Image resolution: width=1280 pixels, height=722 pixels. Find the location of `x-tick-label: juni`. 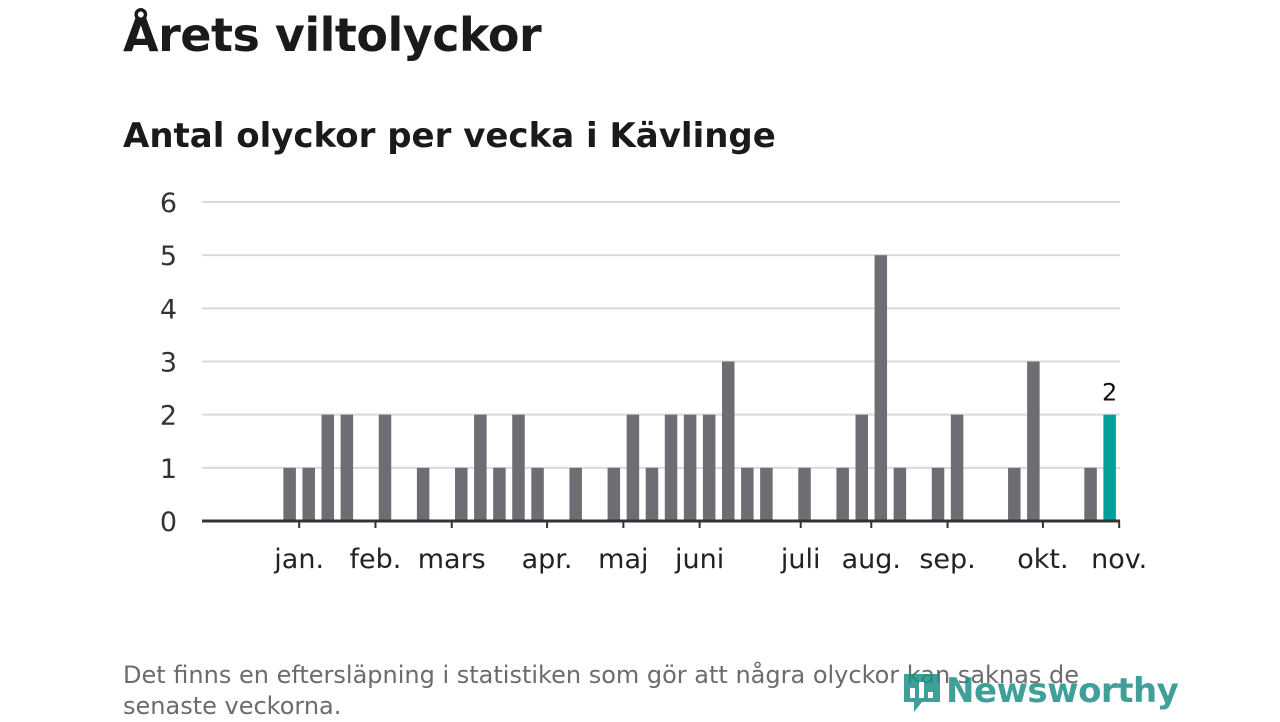

x-tick-label: juni is located at coordinates (699, 559).